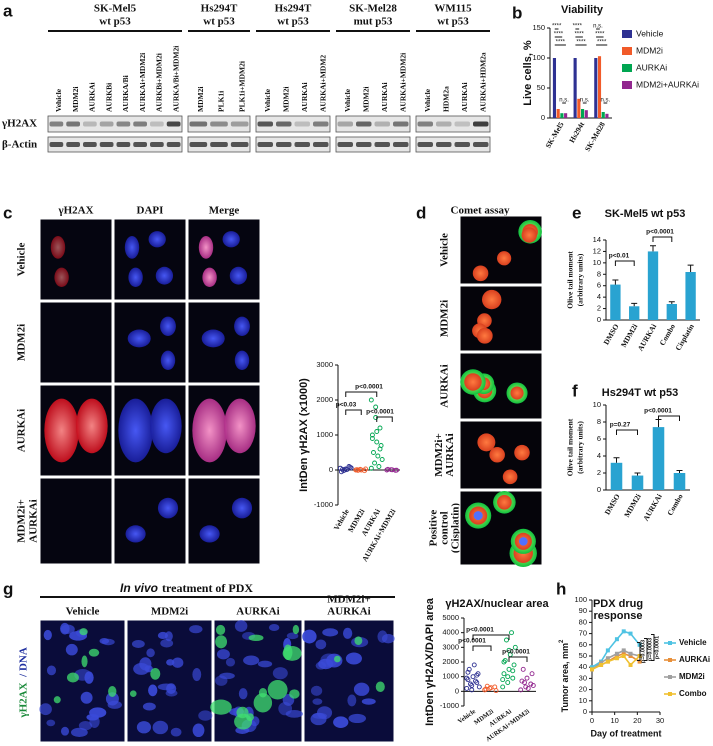 This screenshot has width=713, height=746. What do you see at coordinates (8, 588) in the screenshot?
I see `panel-label: g` at bounding box center [8, 588].